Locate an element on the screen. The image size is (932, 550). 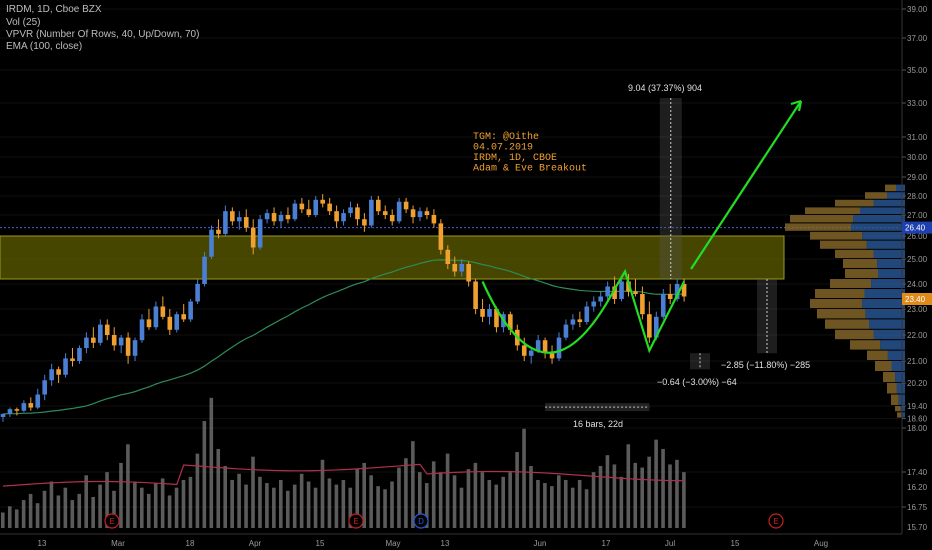
y-axis-tick-label: 31.00 is located at coordinates (917, 137).